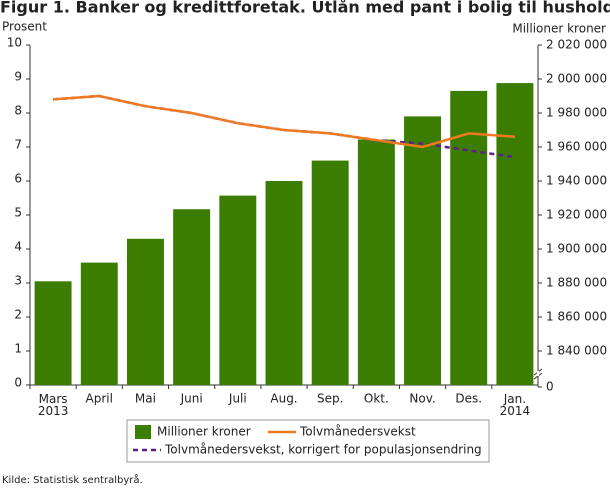 This screenshot has width=610, height=488. I want to click on y2-tick-label: 1 860 000, so click(576, 317).